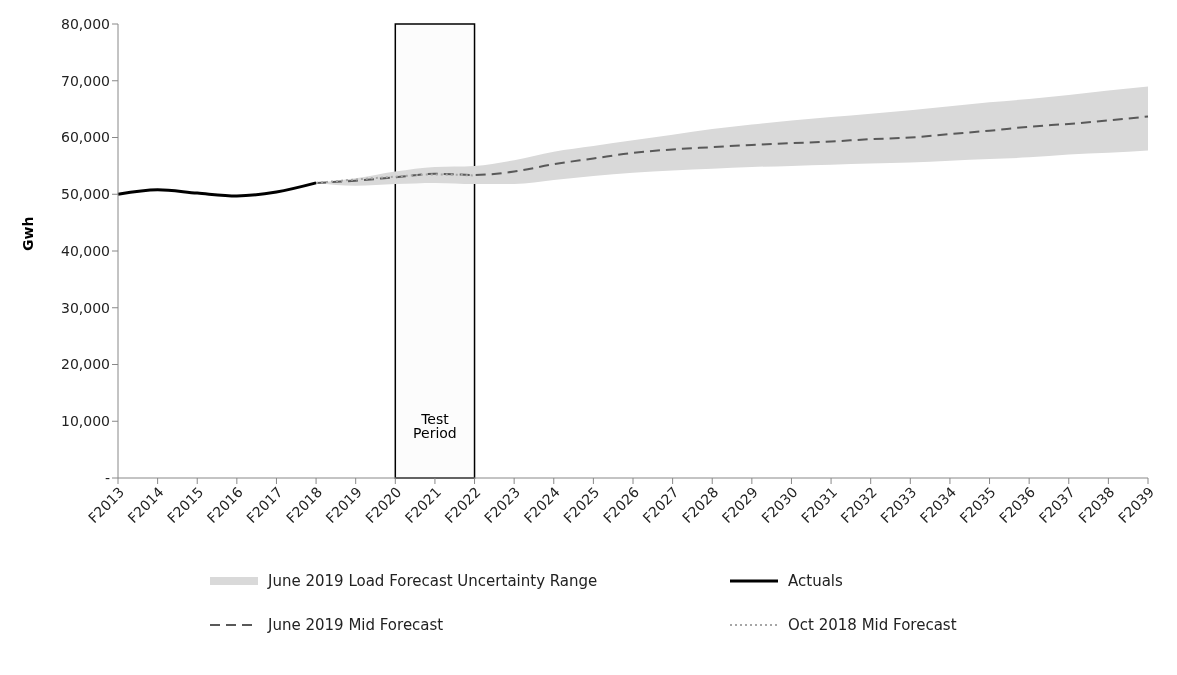 This screenshot has height=675, width=1177. I want to click on legend-label: Actuals, so click(815, 581).